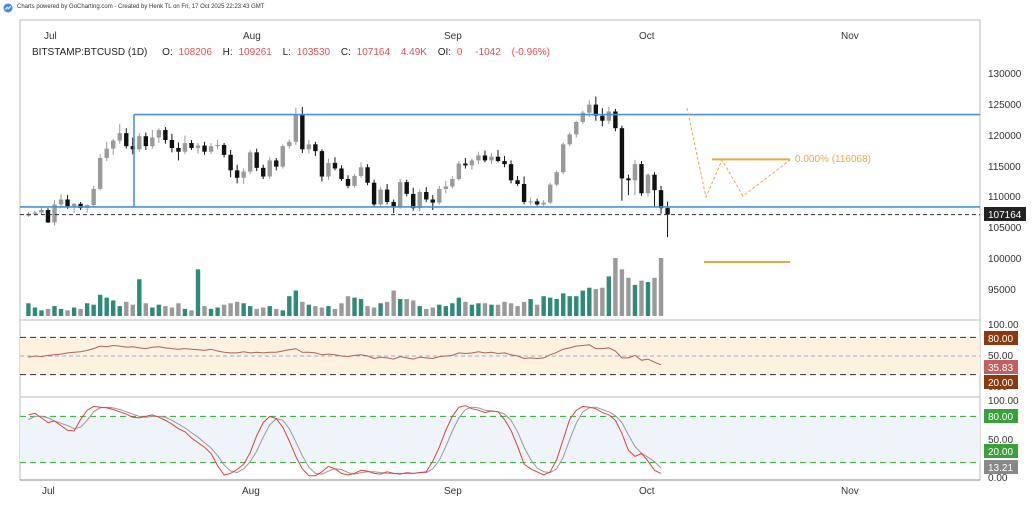 This screenshot has height=530, width=1032. I want to click on rsi-lower-badge-text: 20.00, so click(1000, 383).